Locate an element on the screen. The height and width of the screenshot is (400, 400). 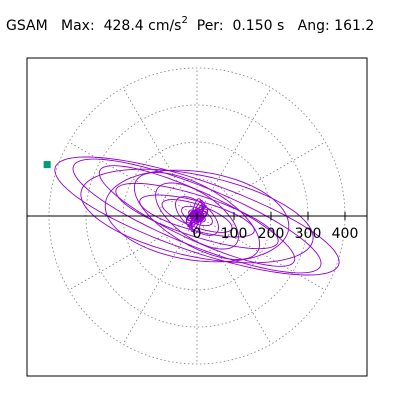
x-tick-label-300: 300 is located at coordinates (308, 234).